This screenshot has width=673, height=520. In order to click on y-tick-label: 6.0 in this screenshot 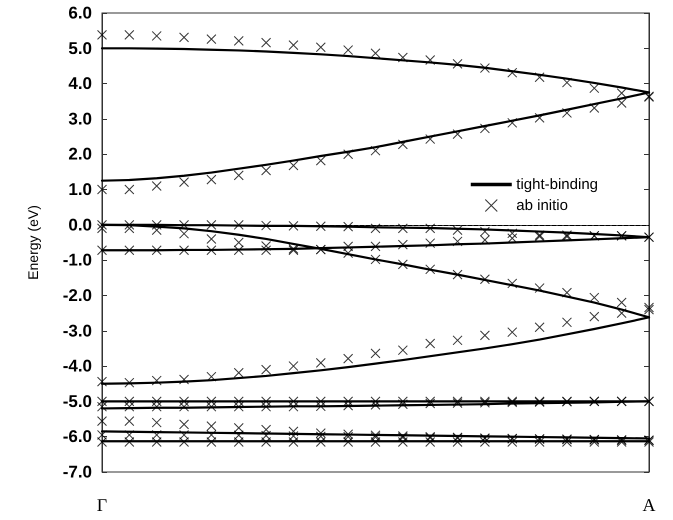, I will do `click(80, 13)`.